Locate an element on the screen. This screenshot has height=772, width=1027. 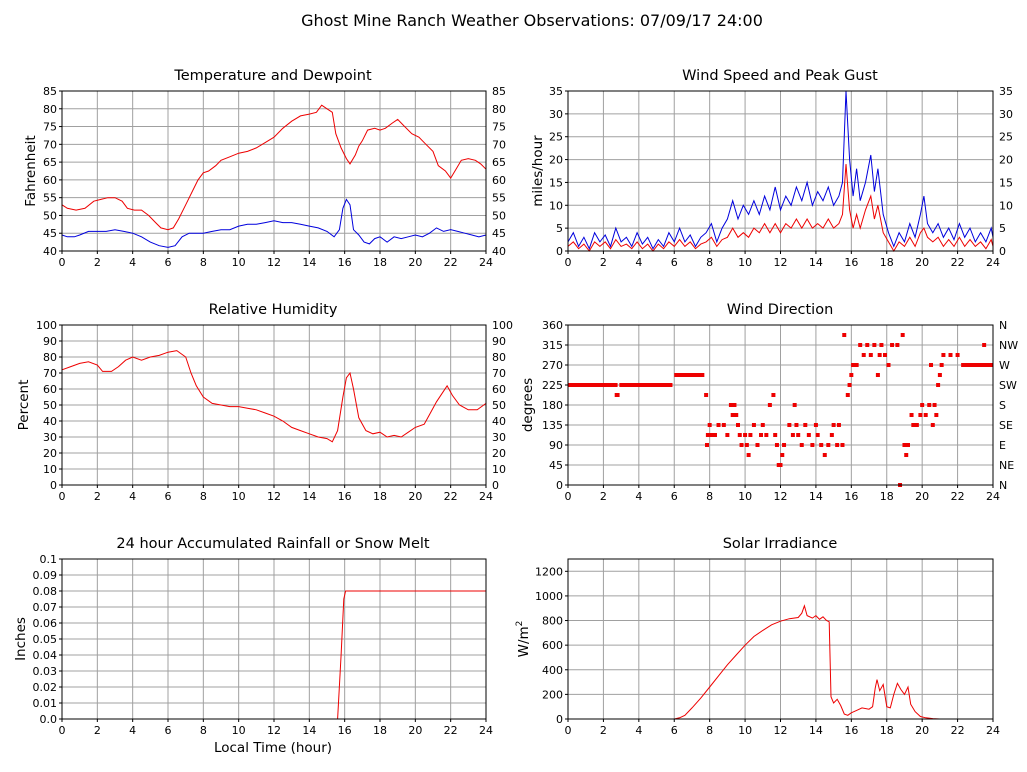
y-tick-label-right: 25 is located at coordinates (1006, 137).